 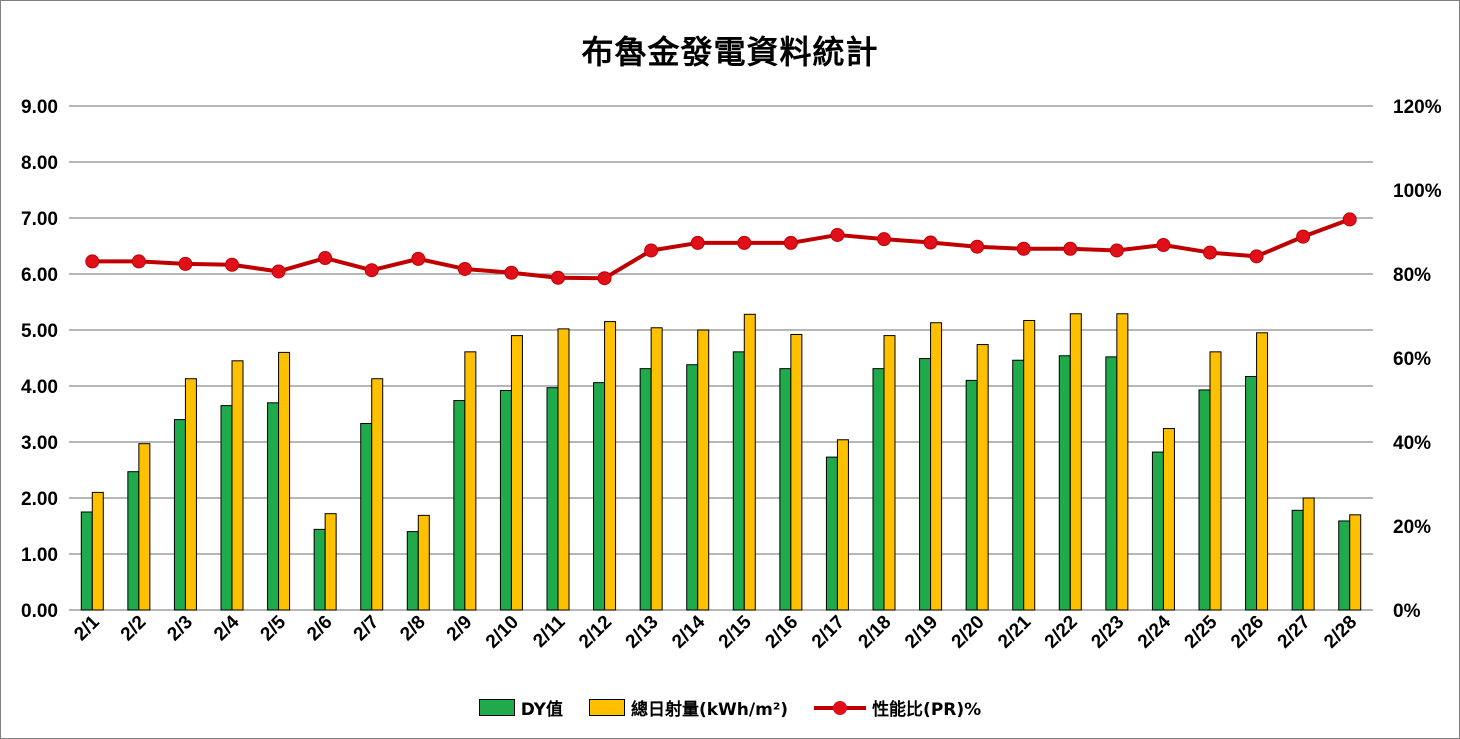 I want to click on x-tick-label: 2/2, so click(x=134, y=629).